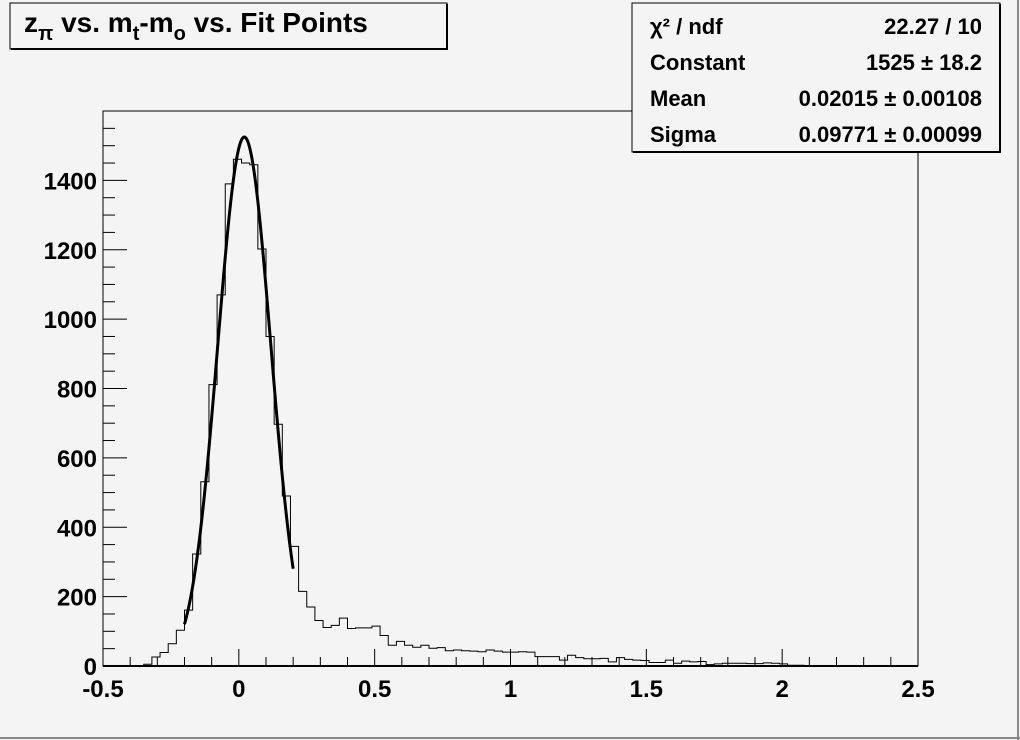 The height and width of the screenshot is (740, 1020). Describe the element at coordinates (90, 667) in the screenshot. I see `y-tick-label: 0` at that location.